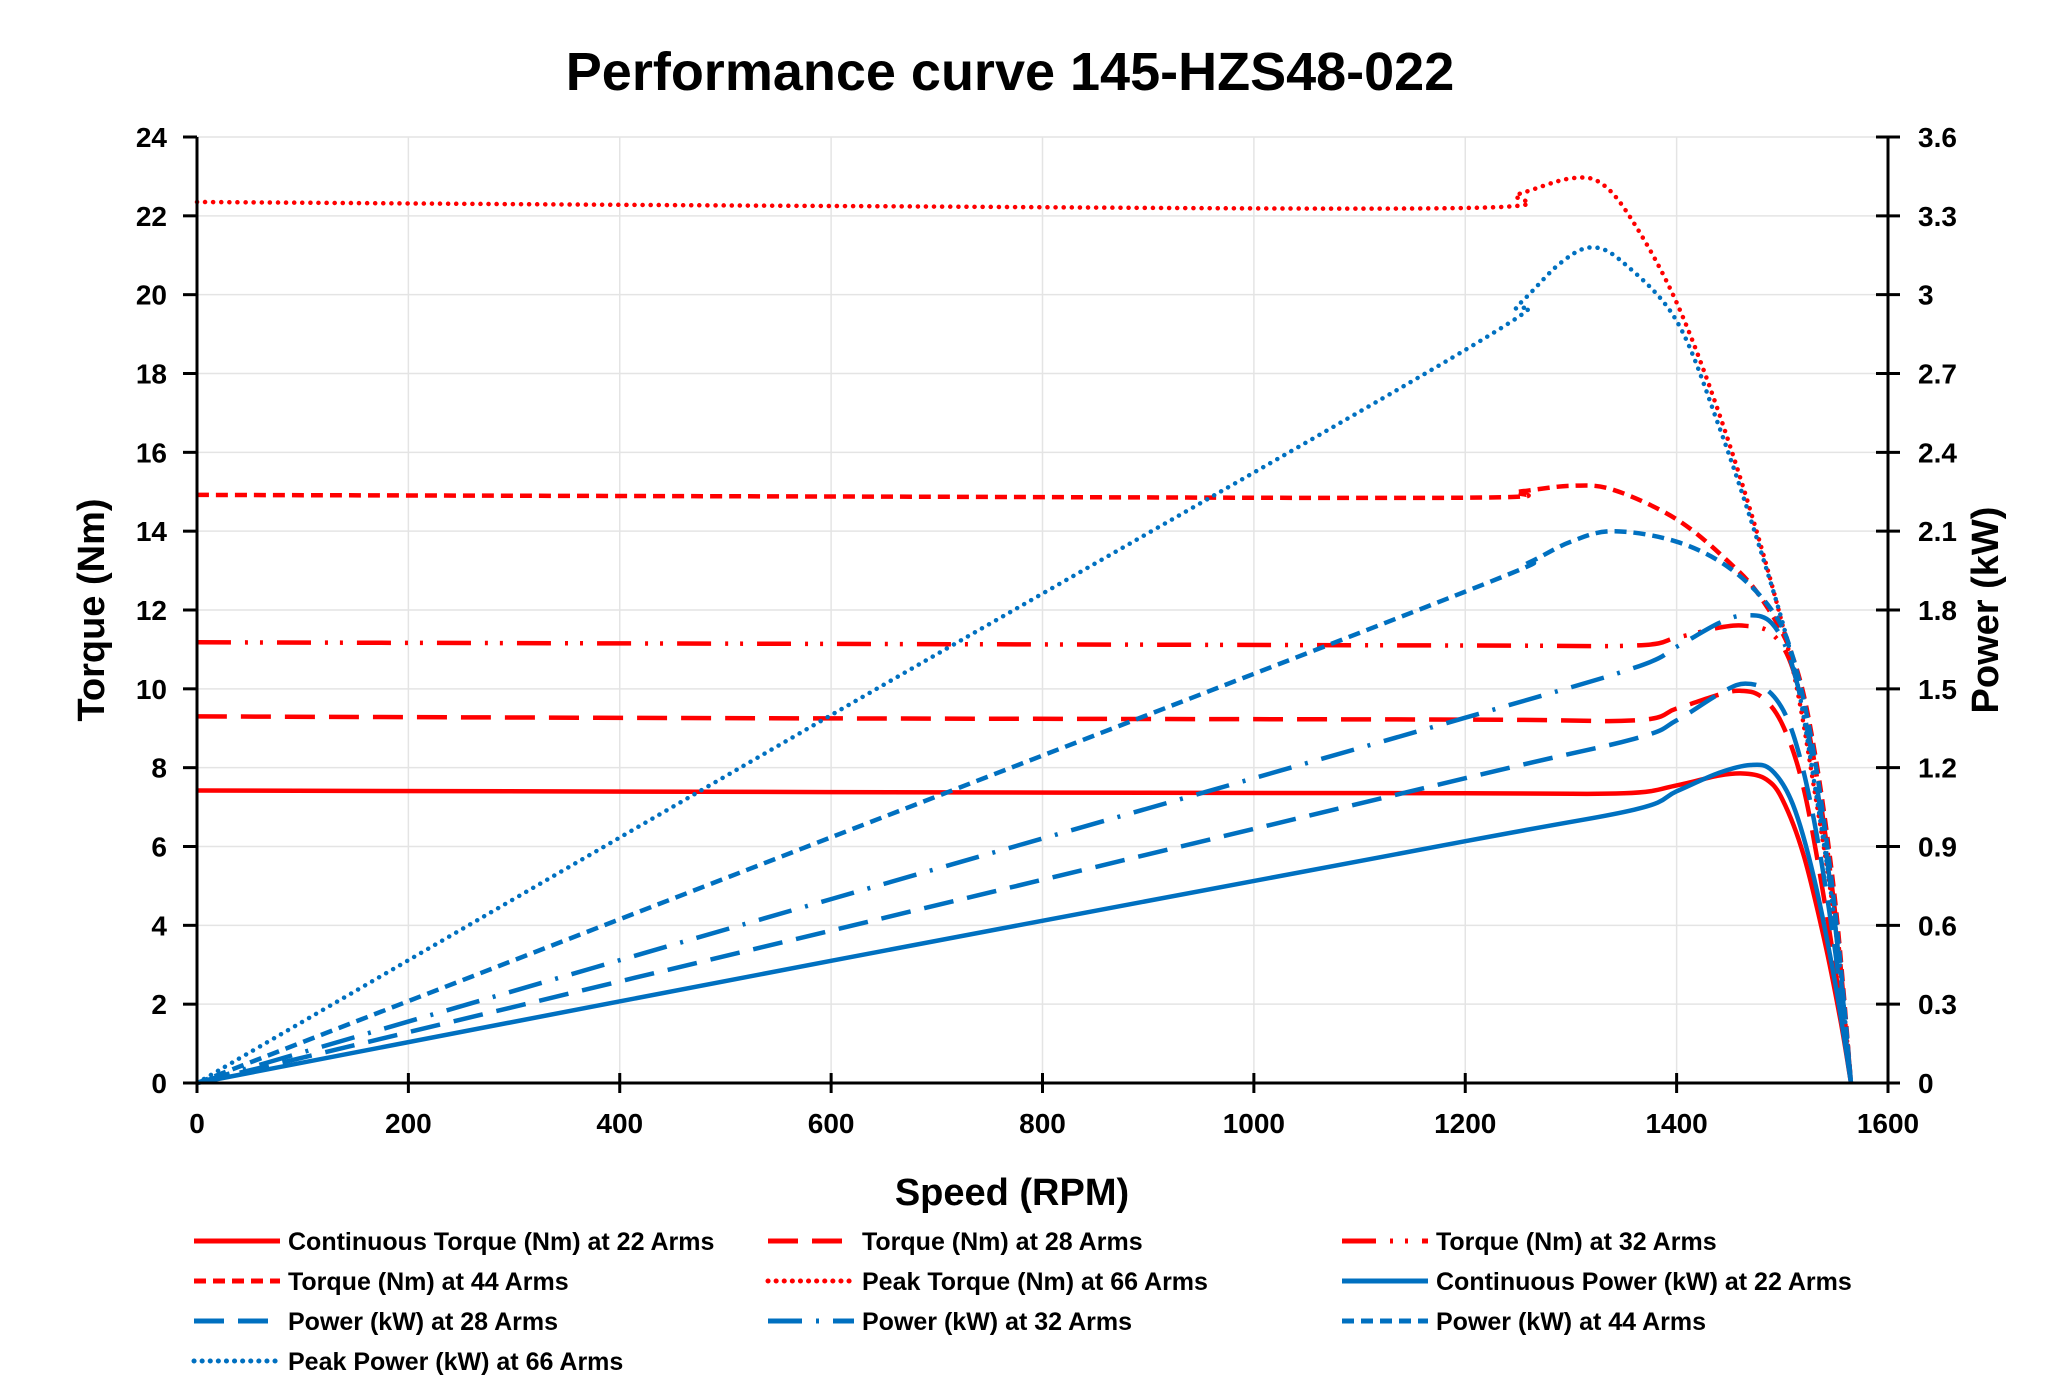  Describe the element at coordinates (1937, 610) in the screenshot. I see `y2-tick-label: 1.8` at that location.